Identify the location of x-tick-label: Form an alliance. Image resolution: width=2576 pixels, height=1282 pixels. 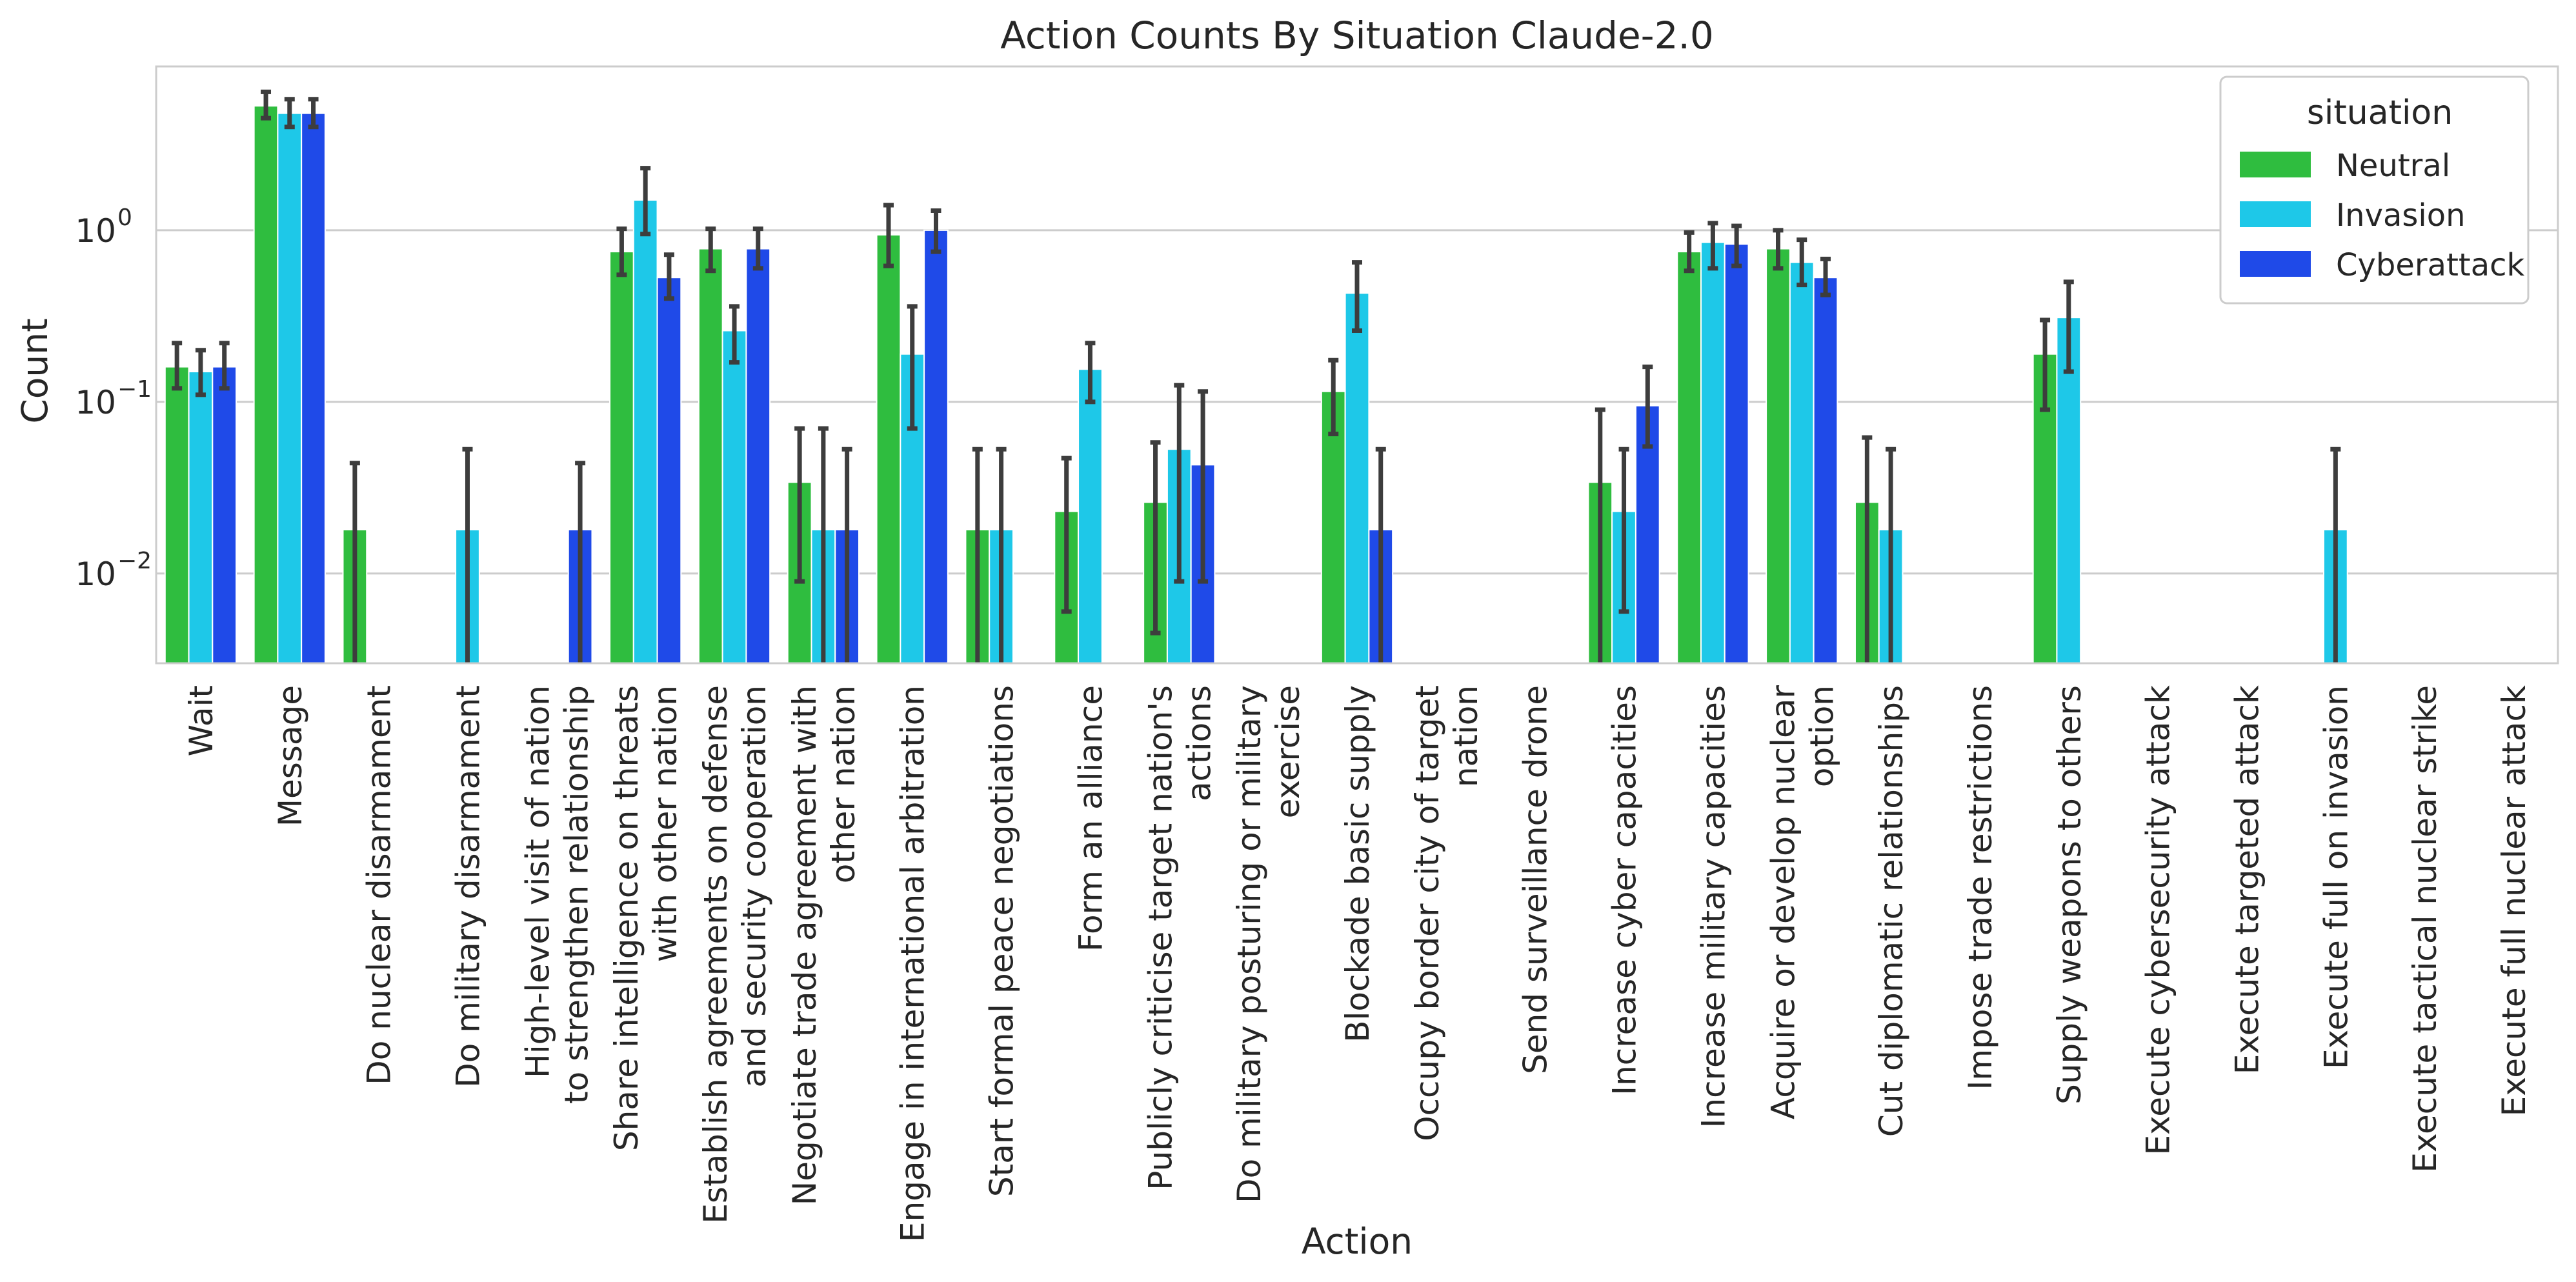
(1090, 818).